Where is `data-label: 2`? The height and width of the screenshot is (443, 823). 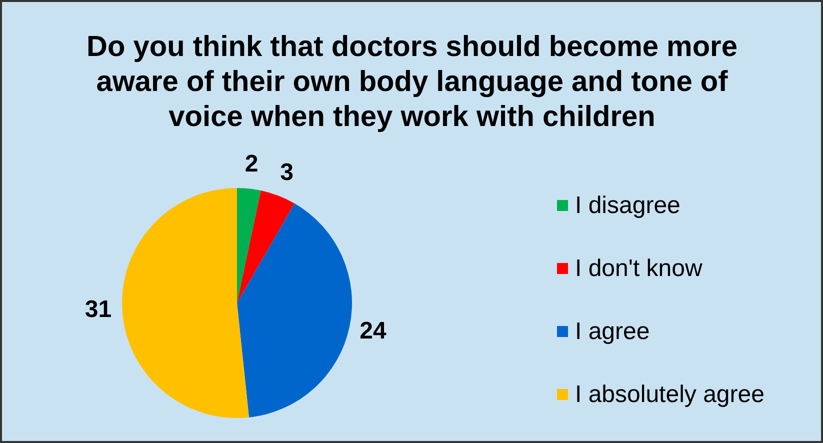 data-label: 2 is located at coordinates (251, 164).